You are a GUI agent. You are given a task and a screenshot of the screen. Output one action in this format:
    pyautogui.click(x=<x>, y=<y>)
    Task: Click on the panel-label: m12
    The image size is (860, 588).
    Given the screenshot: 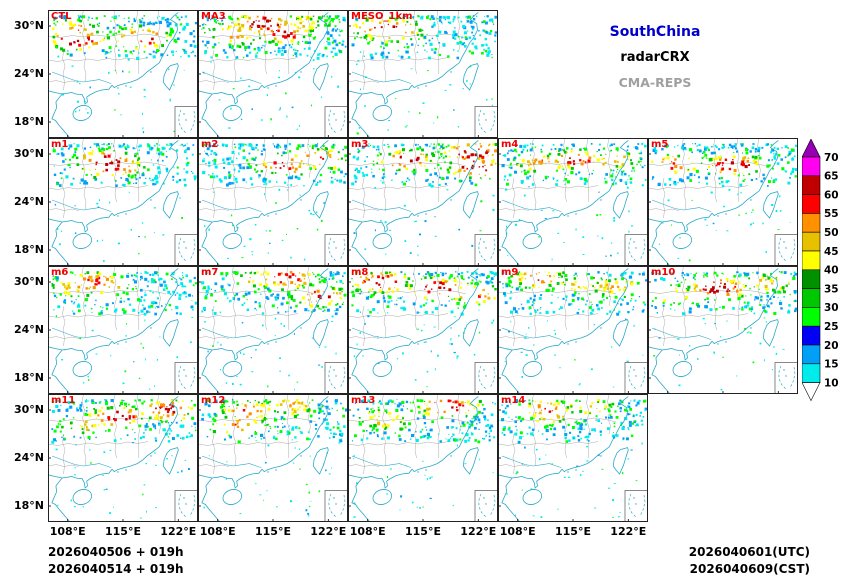 What is the action you would take?
    pyautogui.click(x=213, y=400)
    